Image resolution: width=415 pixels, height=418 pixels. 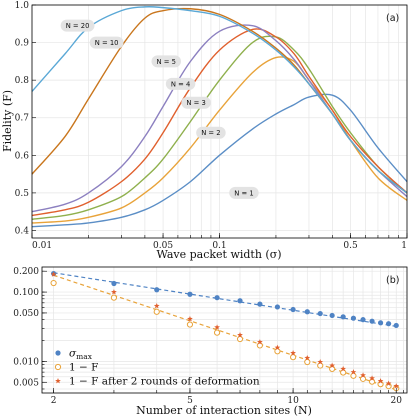 I want to click on panel-b-x-tick-label: 2, so click(x=54, y=401).